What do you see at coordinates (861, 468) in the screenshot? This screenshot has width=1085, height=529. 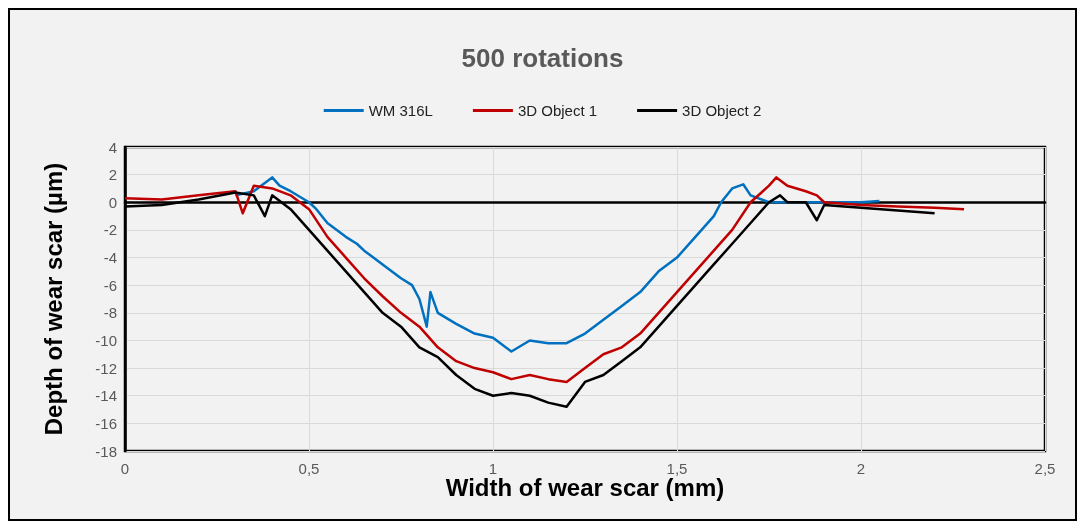 I see `x-tick-label: 2` at bounding box center [861, 468].